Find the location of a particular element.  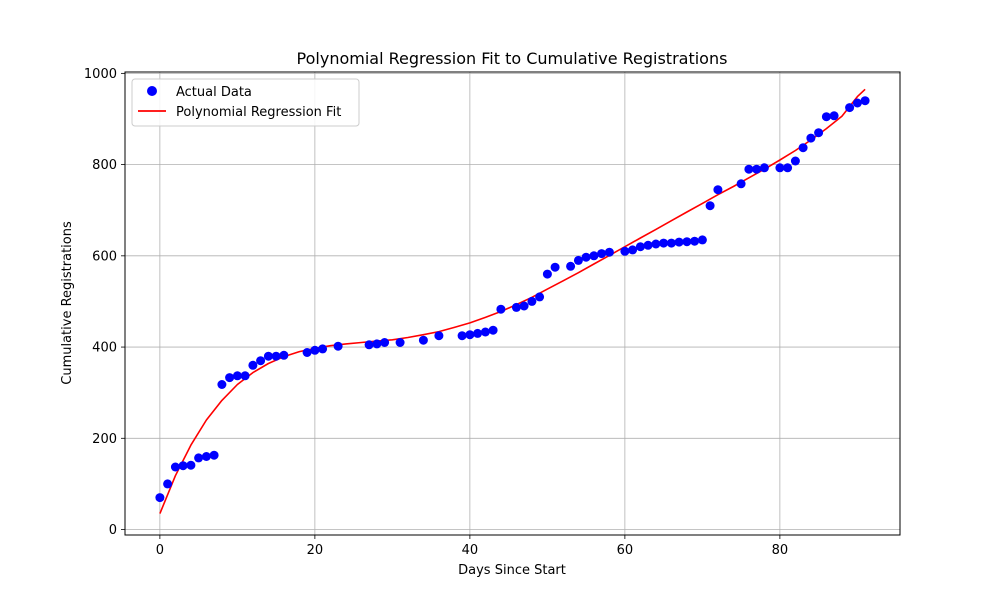

legend: Actual Data Polynomial Regression Fit is located at coordinates (245, 102).